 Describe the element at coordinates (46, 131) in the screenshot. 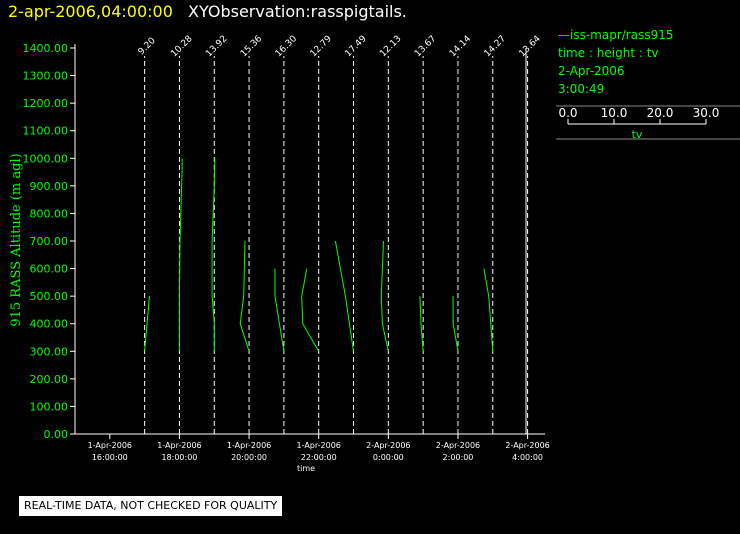

I see `y-tick-label: 1100.00` at that location.